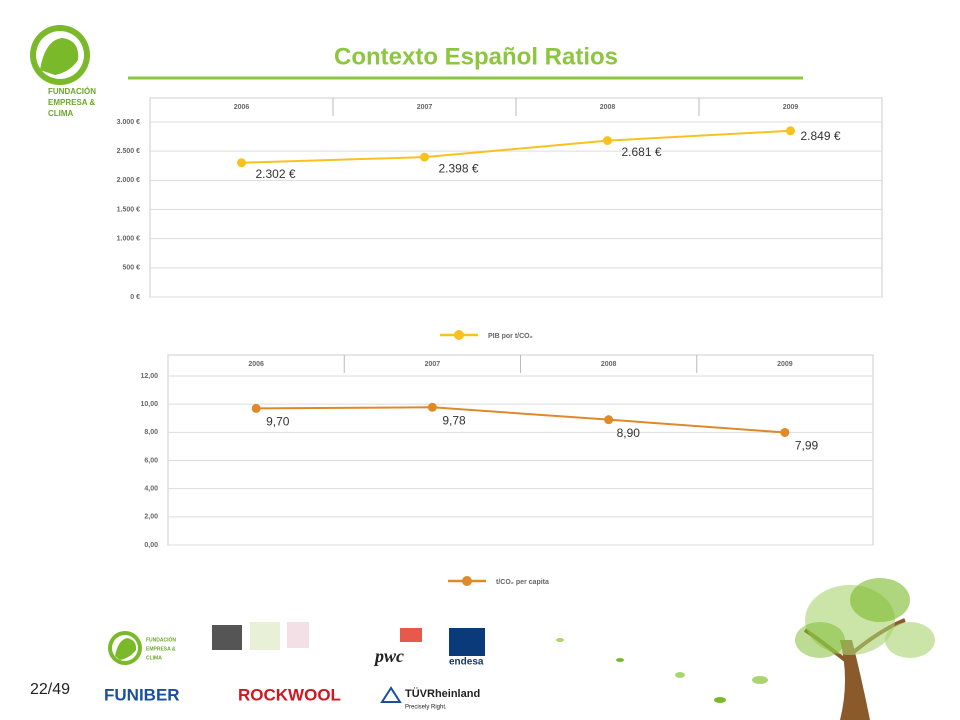 This screenshot has height=720, width=960. Describe the element at coordinates (391, 694) in the screenshot. I see `tuv-mark` at that location.